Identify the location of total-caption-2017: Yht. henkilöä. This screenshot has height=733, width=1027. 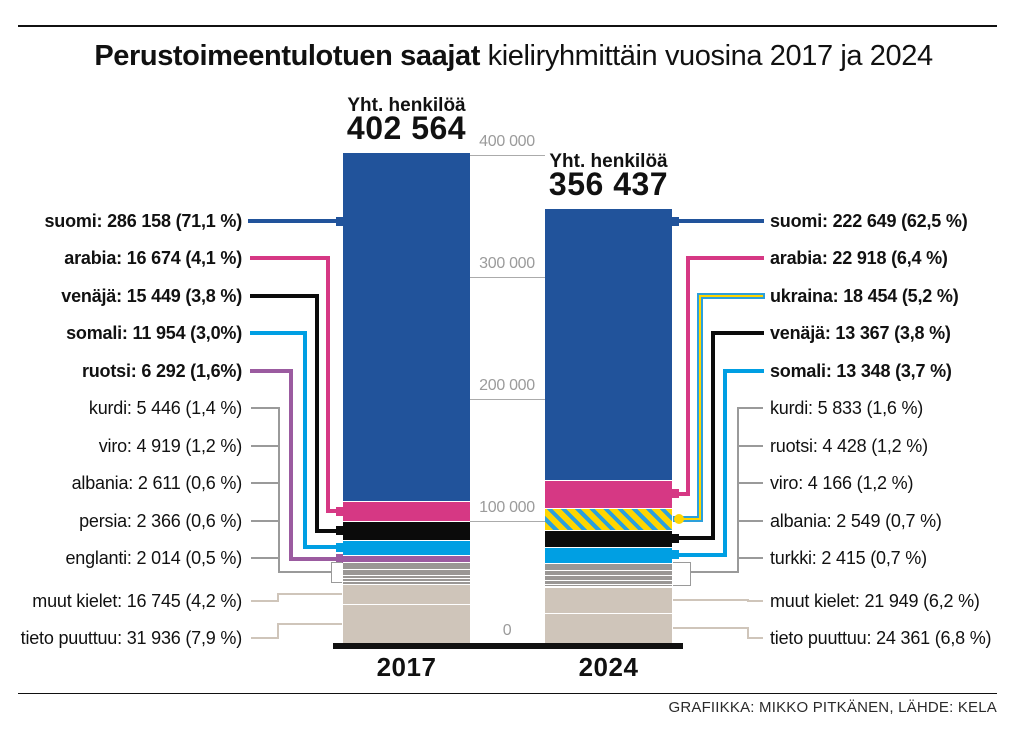
(406, 105).